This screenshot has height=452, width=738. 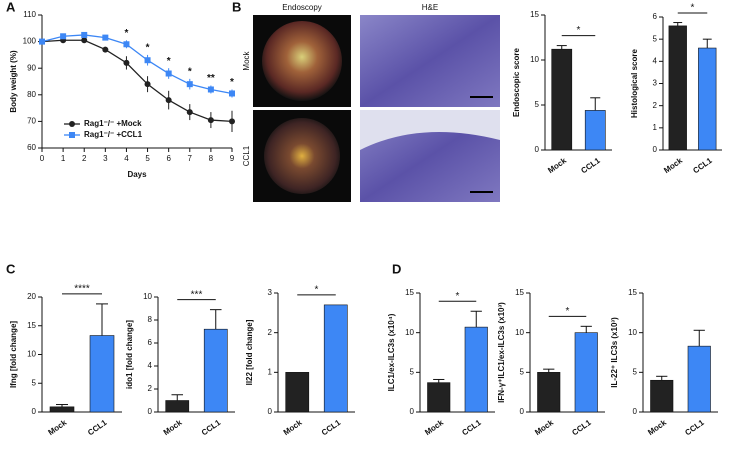 I want to click on y-tick-label: 70, so click(x=31, y=121).